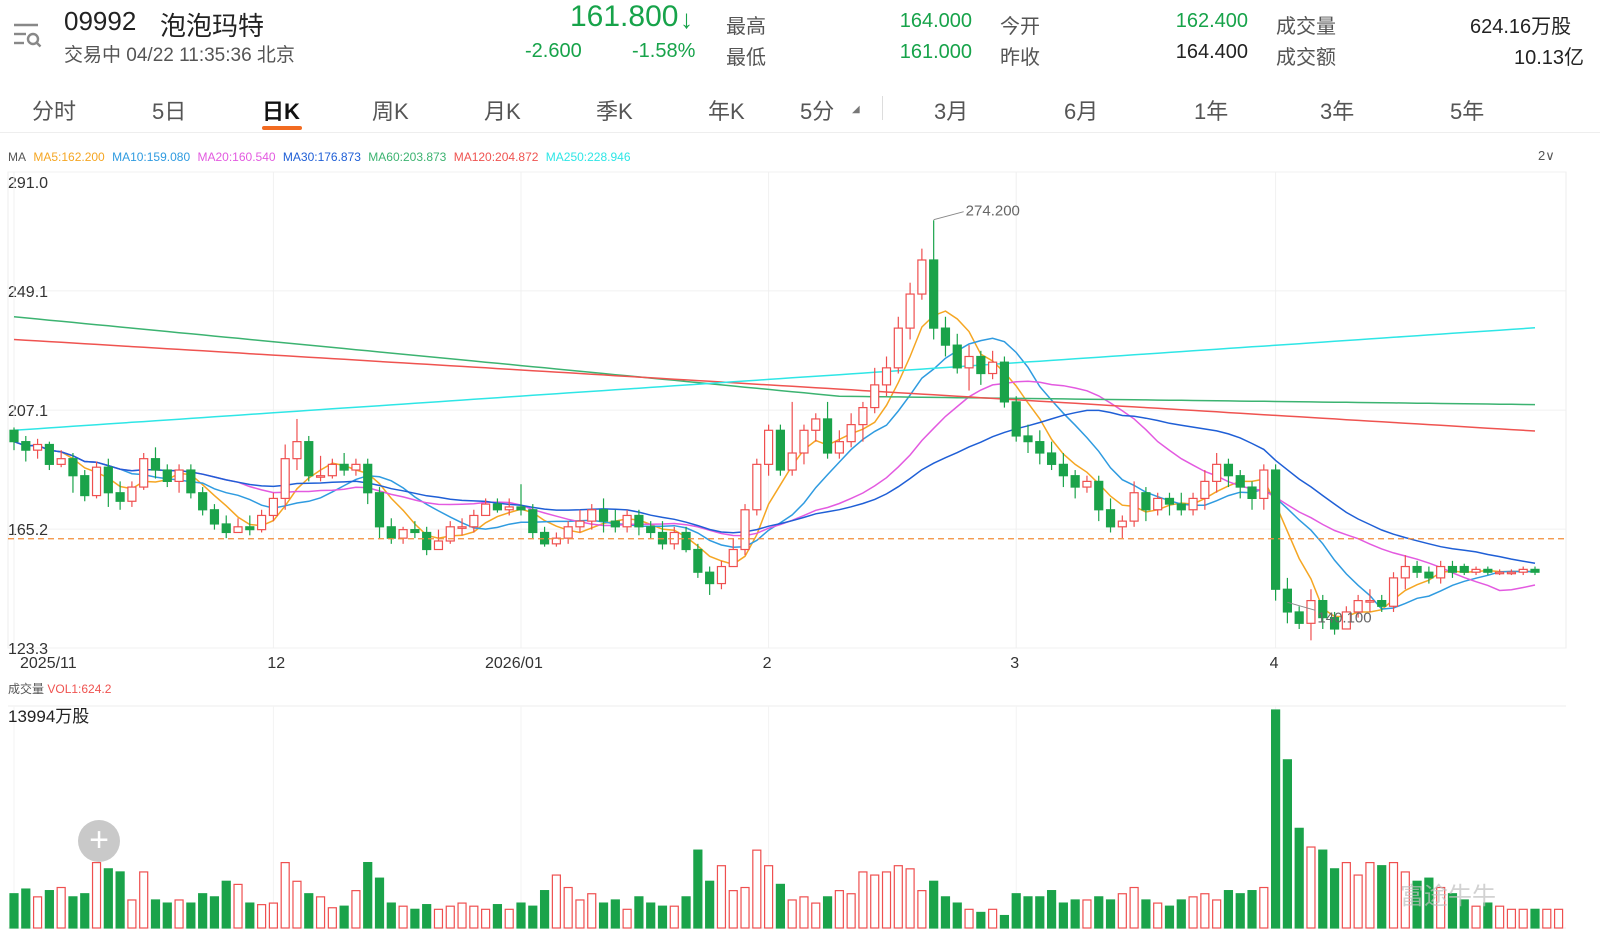 The height and width of the screenshot is (948, 1600). I want to click on quote-value-volume: 624.16万股, so click(1521, 27).